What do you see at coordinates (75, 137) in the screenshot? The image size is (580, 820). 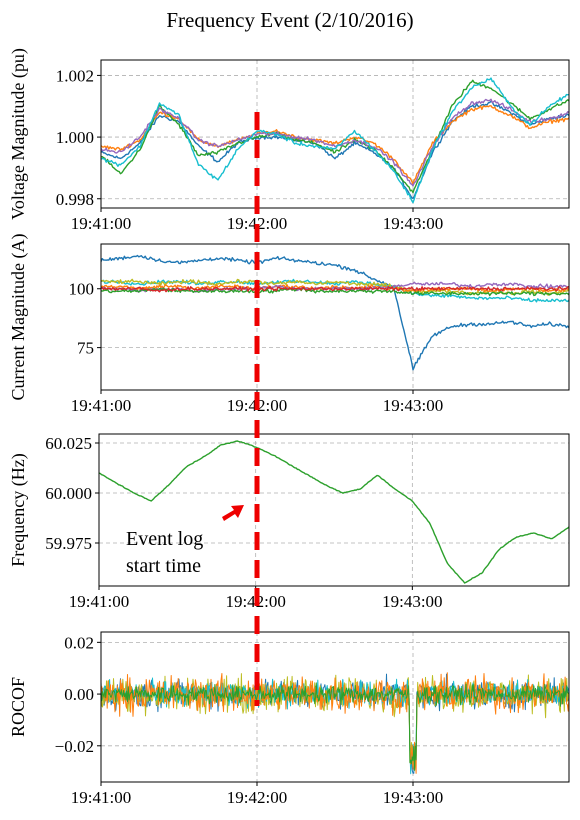 I see `y-tick-label: 1.000` at bounding box center [75, 137].